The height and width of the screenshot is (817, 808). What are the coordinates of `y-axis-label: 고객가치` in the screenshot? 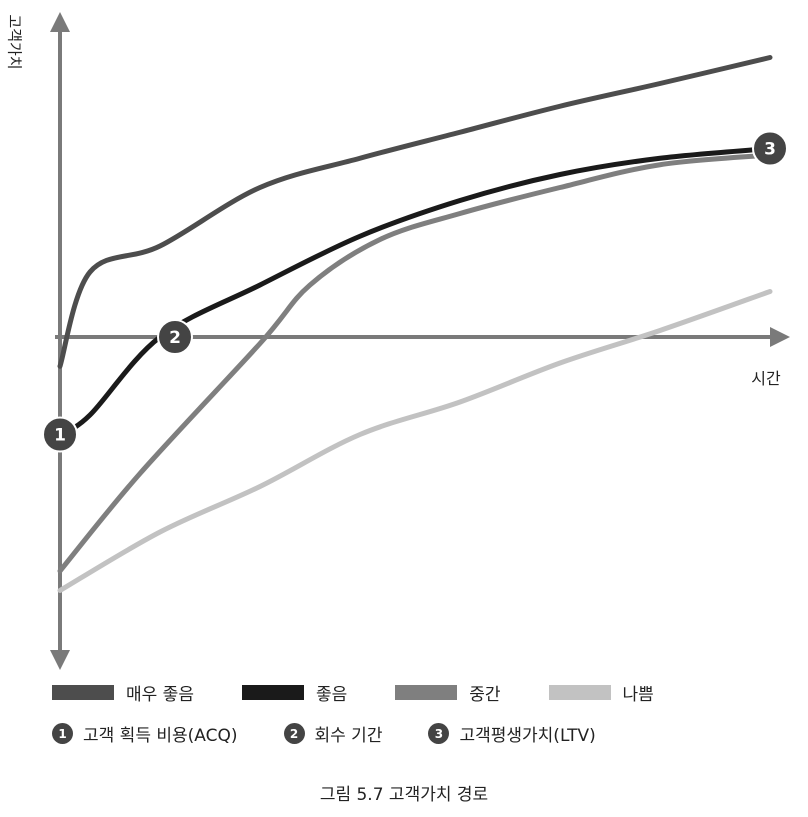 It's located at (15, 41).